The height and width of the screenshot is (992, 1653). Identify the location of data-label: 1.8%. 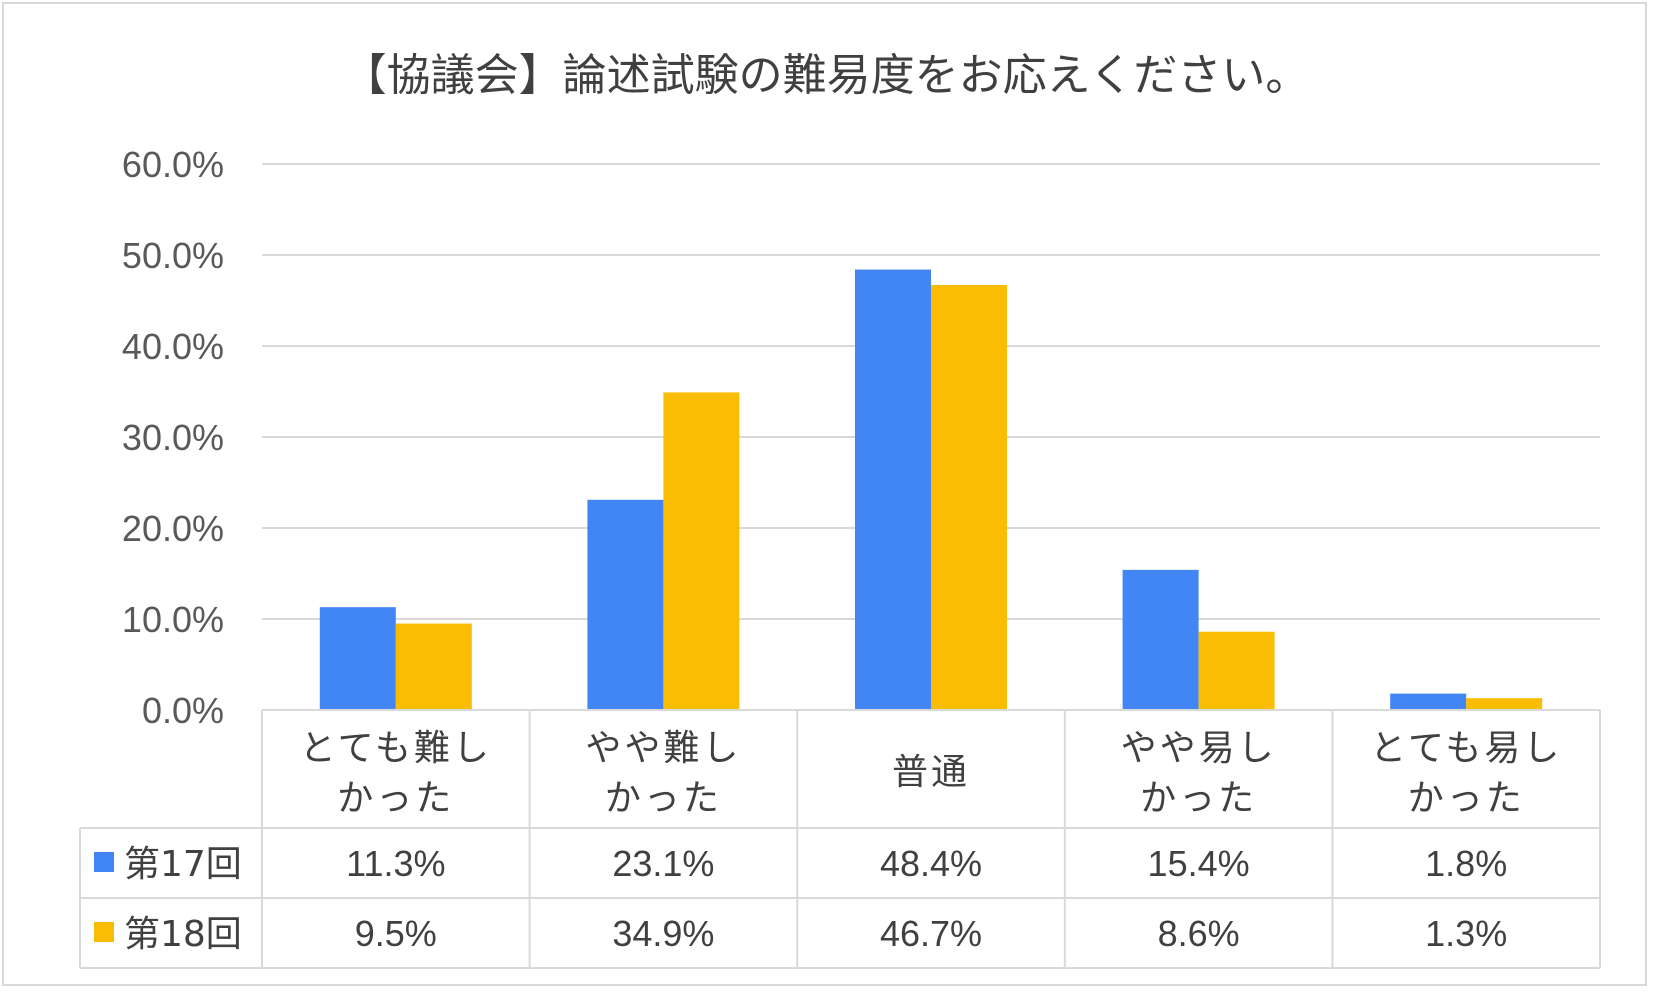
(1466, 863).